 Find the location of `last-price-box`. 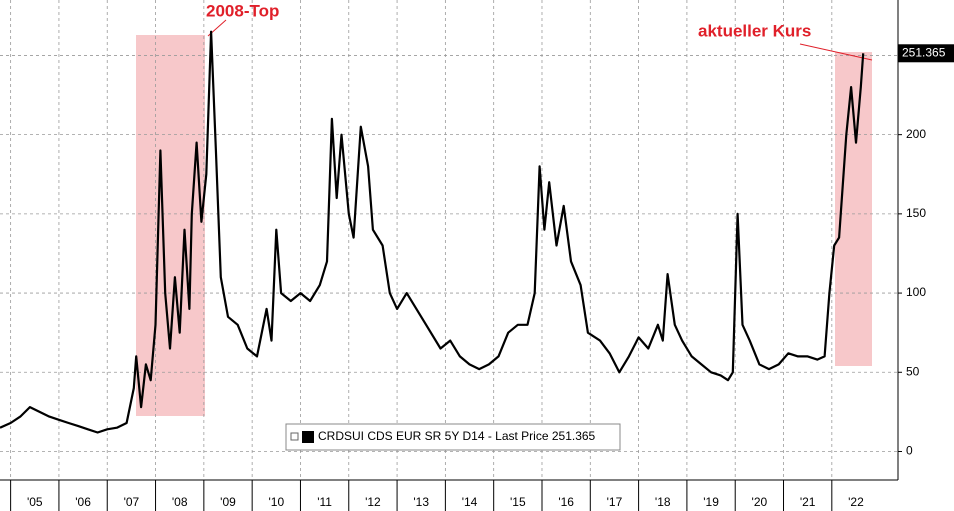

last-price-box is located at coordinates (926, 53).